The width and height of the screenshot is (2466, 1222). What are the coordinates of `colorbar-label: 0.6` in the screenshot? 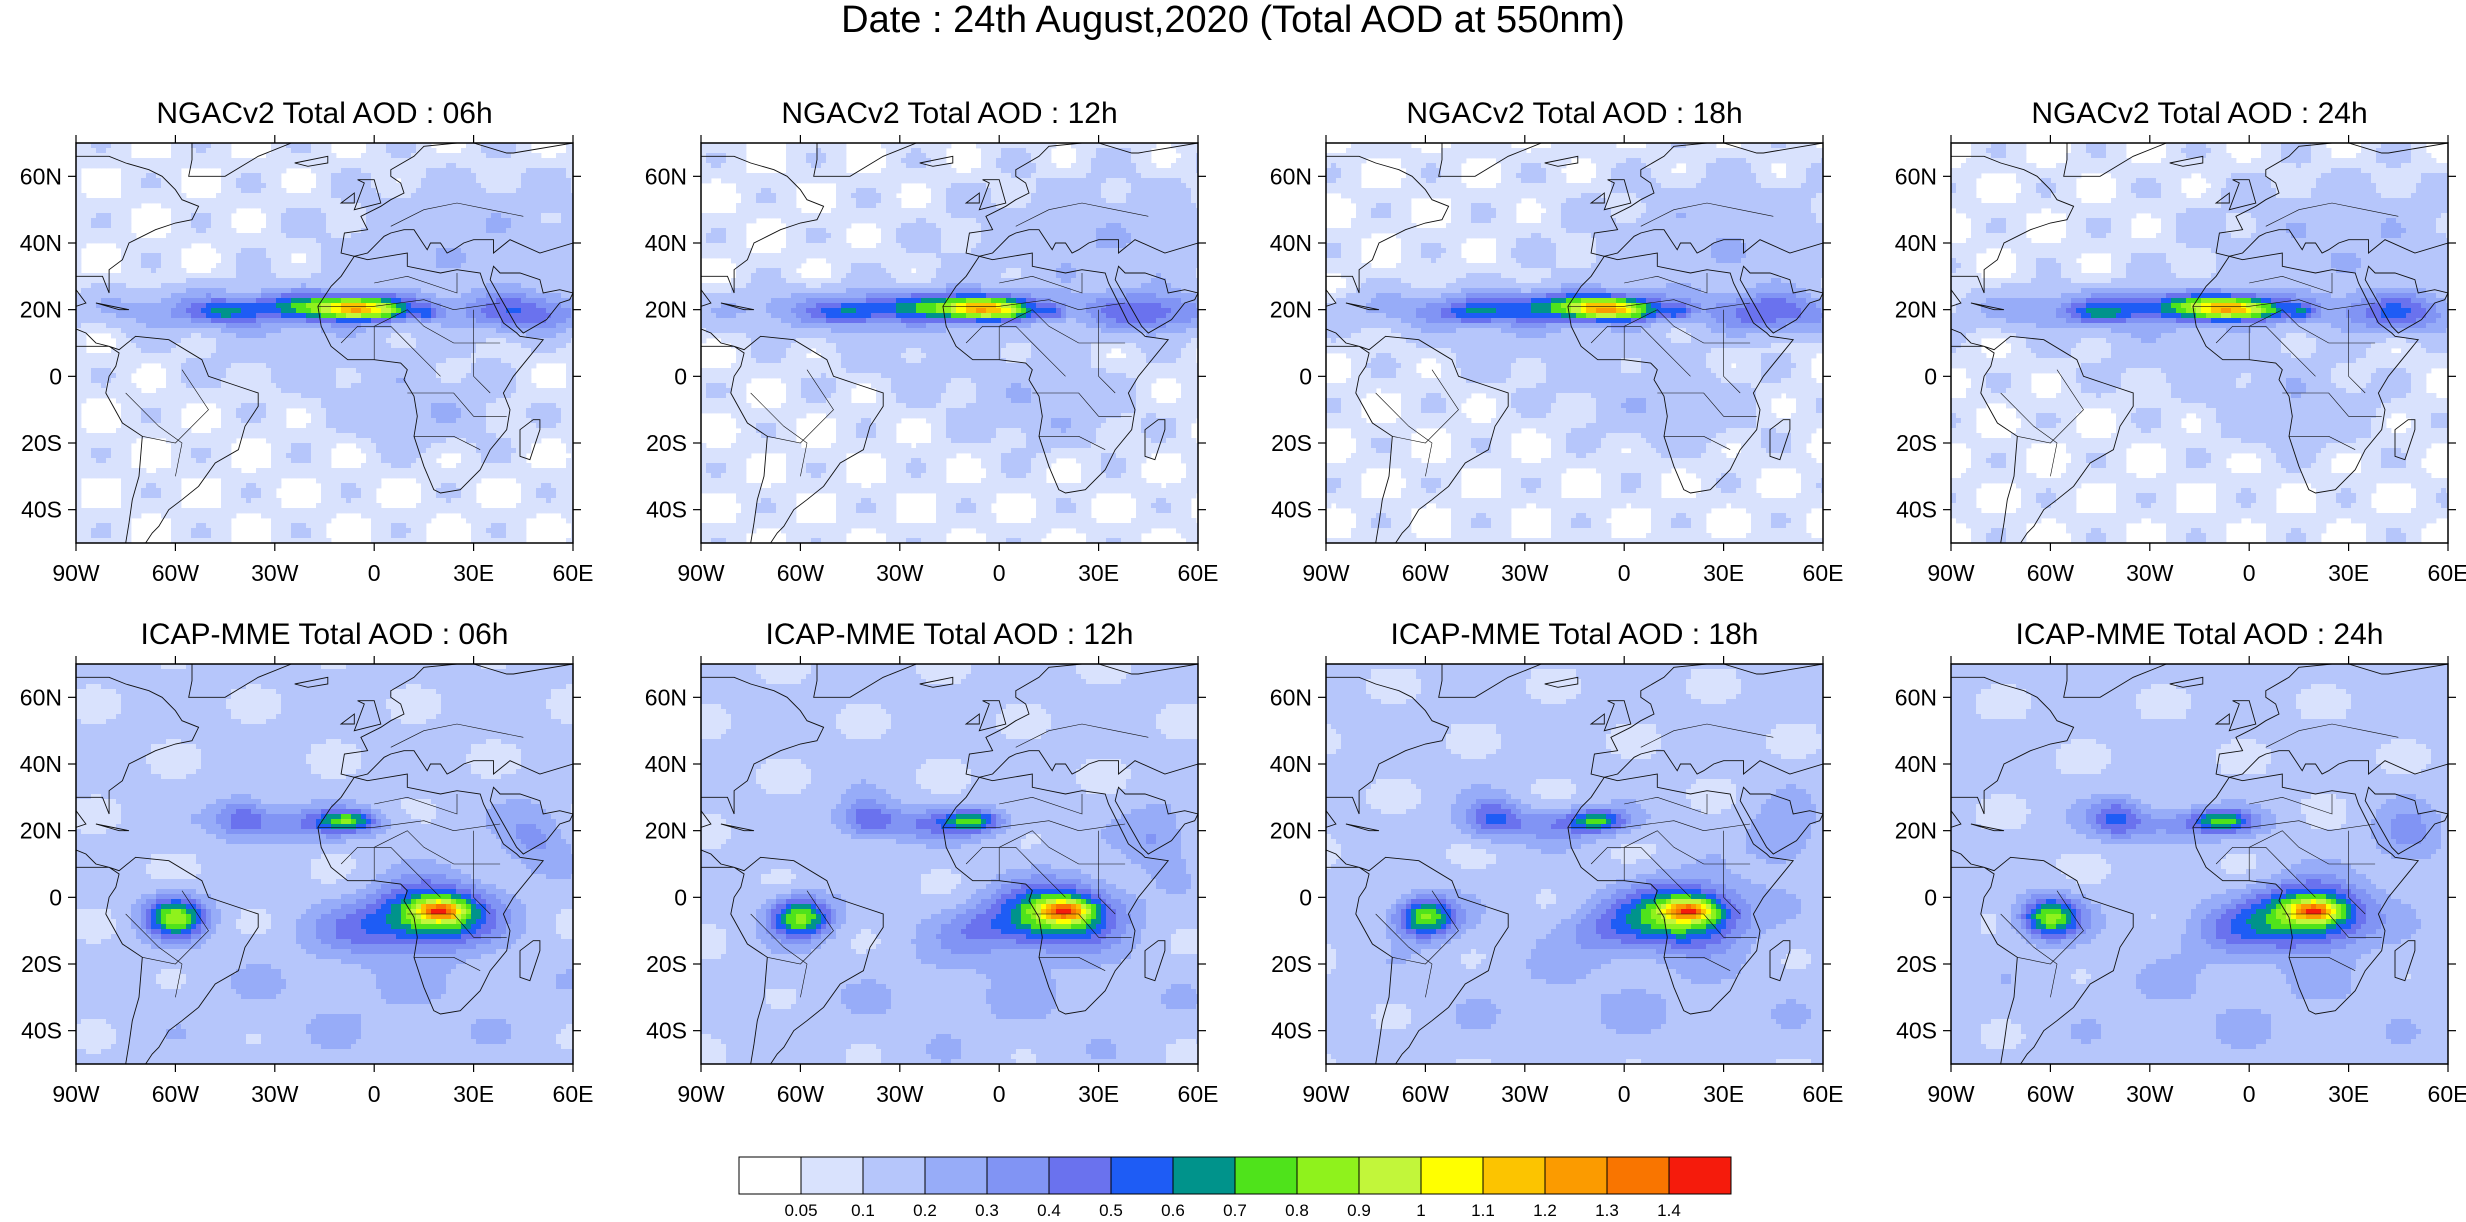 It's located at (1173, 1210).